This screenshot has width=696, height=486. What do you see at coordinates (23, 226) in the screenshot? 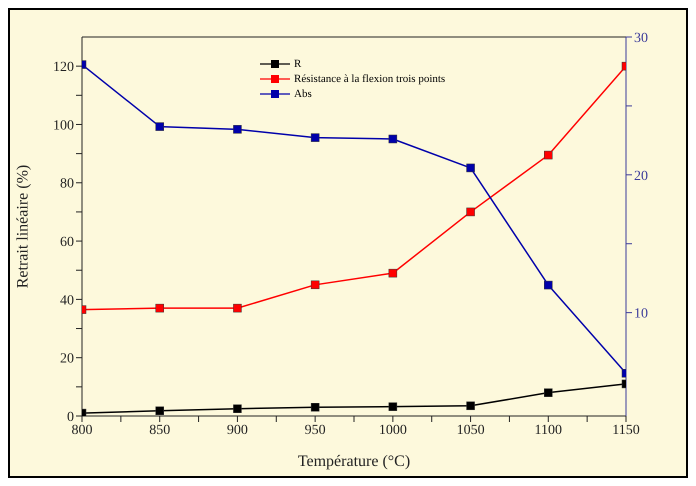
I see `y-axis-title: Retrait linéaire (%)` at bounding box center [23, 226].